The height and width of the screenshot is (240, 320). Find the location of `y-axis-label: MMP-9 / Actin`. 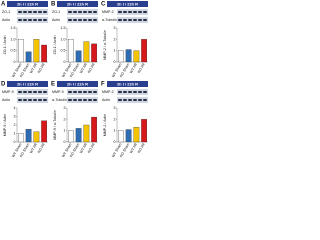

y-axis-label: MMP-9 / Actin is located at coordinates (5, 125).